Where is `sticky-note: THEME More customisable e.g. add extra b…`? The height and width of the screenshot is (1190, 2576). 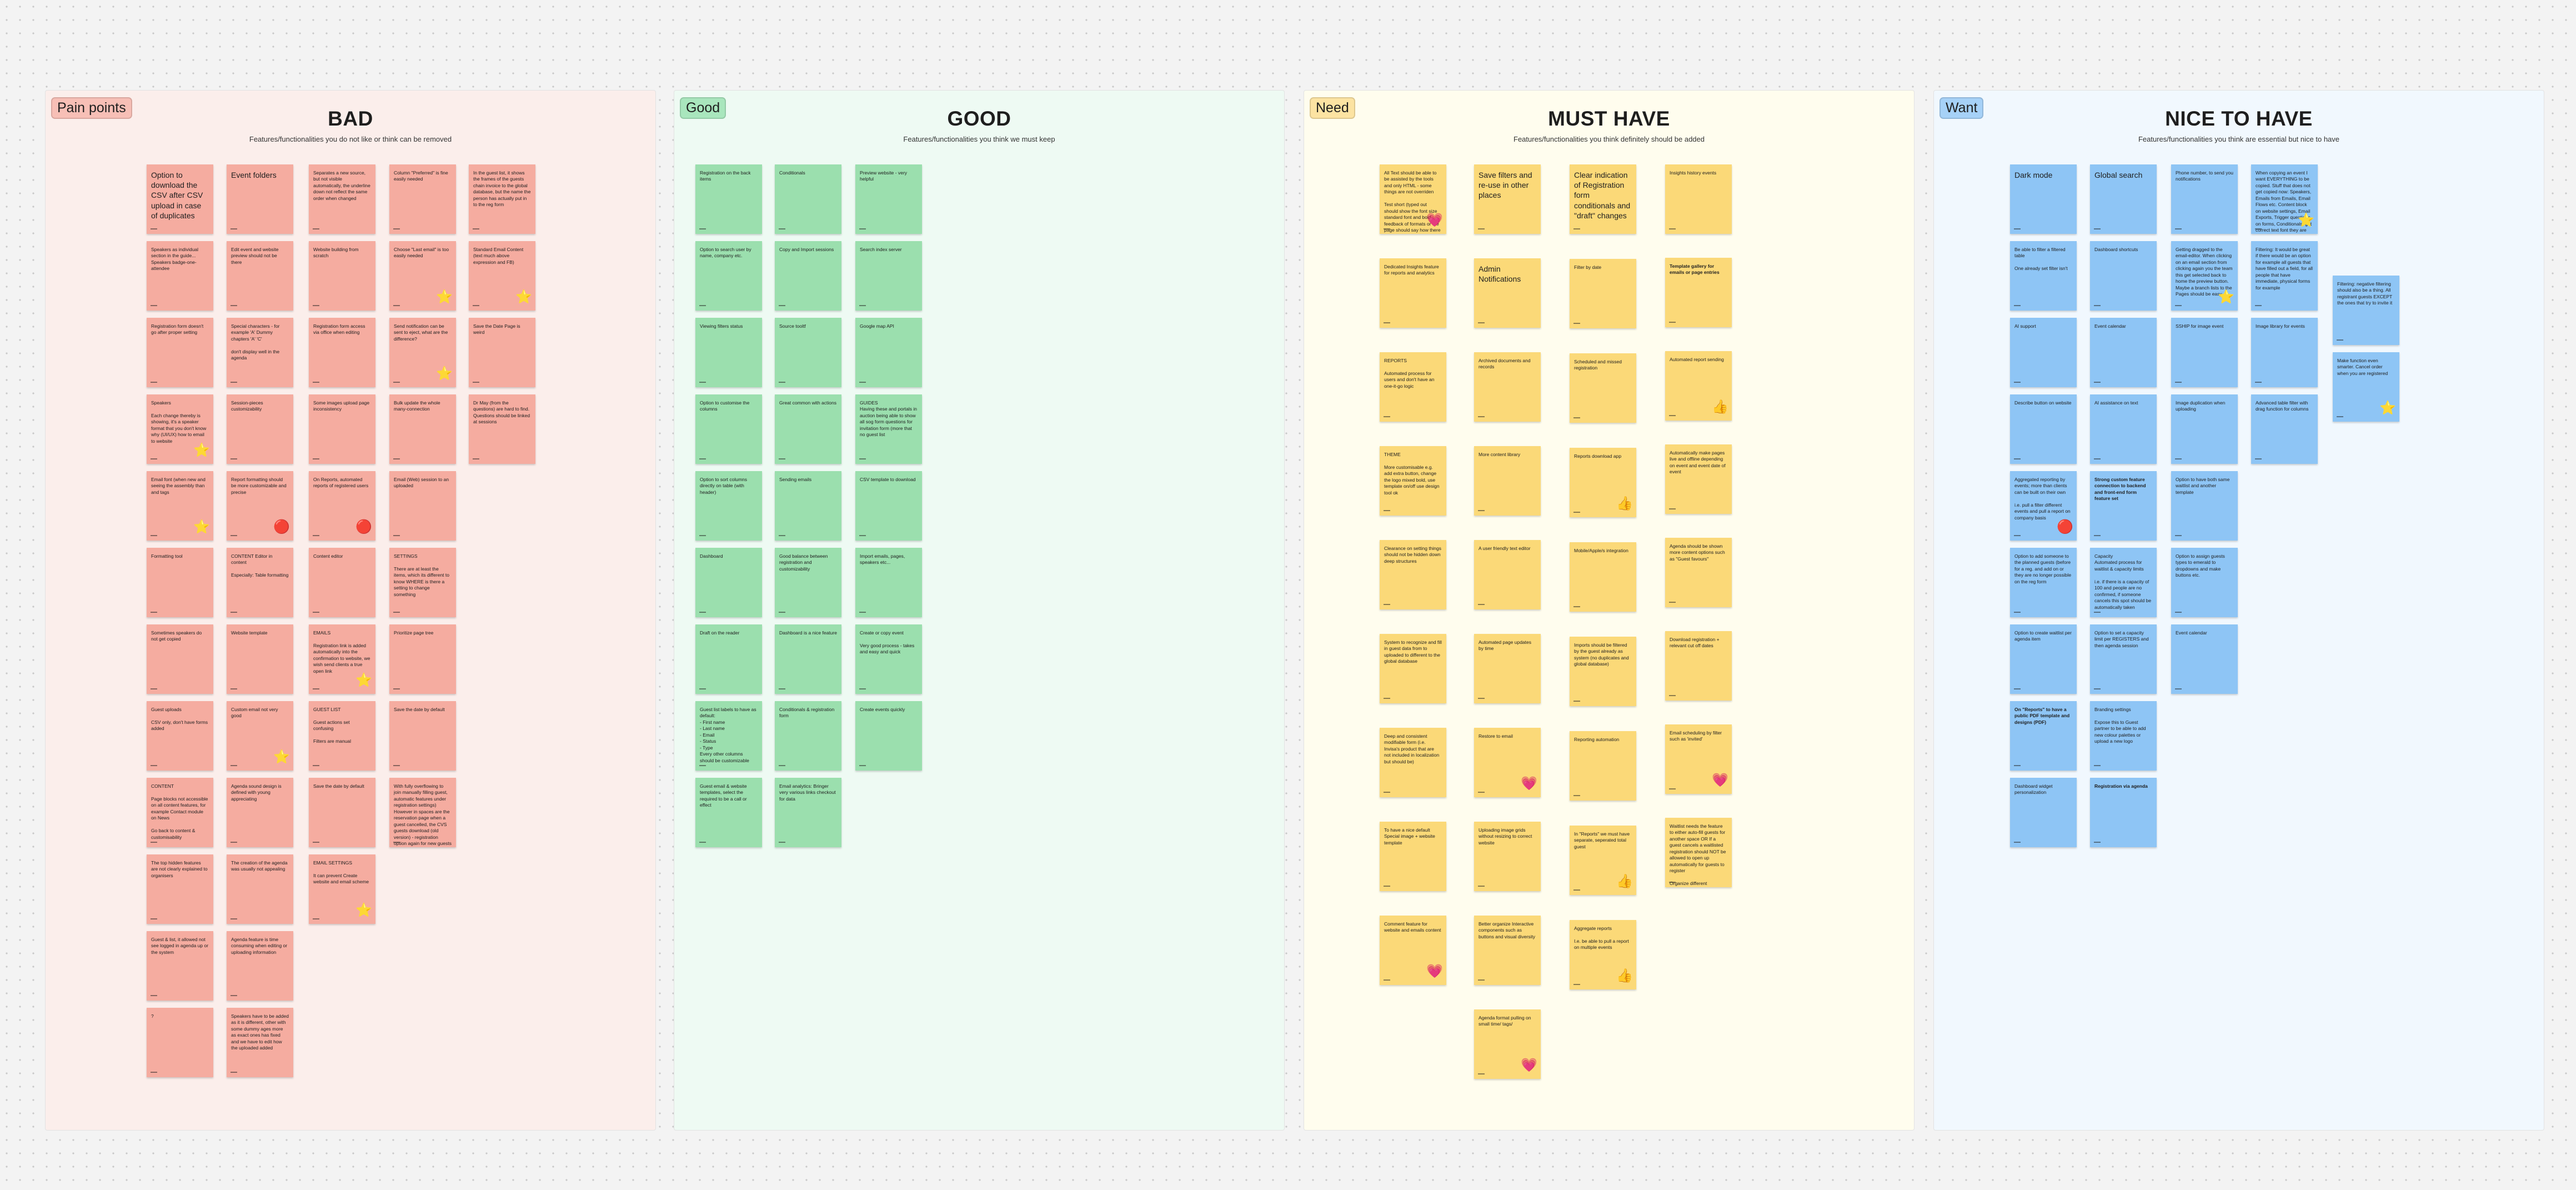
sticky-note: THEME More customisable e.g. add extra b… is located at coordinates (1413, 481).